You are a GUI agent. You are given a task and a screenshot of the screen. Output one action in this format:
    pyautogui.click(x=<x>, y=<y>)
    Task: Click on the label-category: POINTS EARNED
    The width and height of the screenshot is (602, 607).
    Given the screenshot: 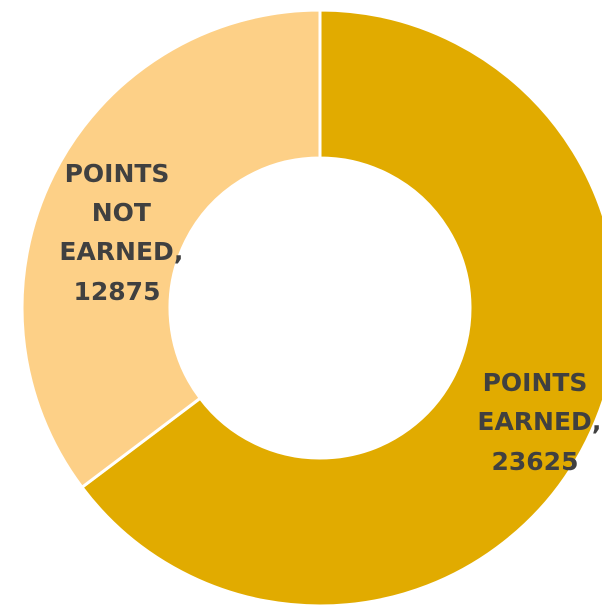 What is the action you would take?
    pyautogui.click(x=530, y=402)
    